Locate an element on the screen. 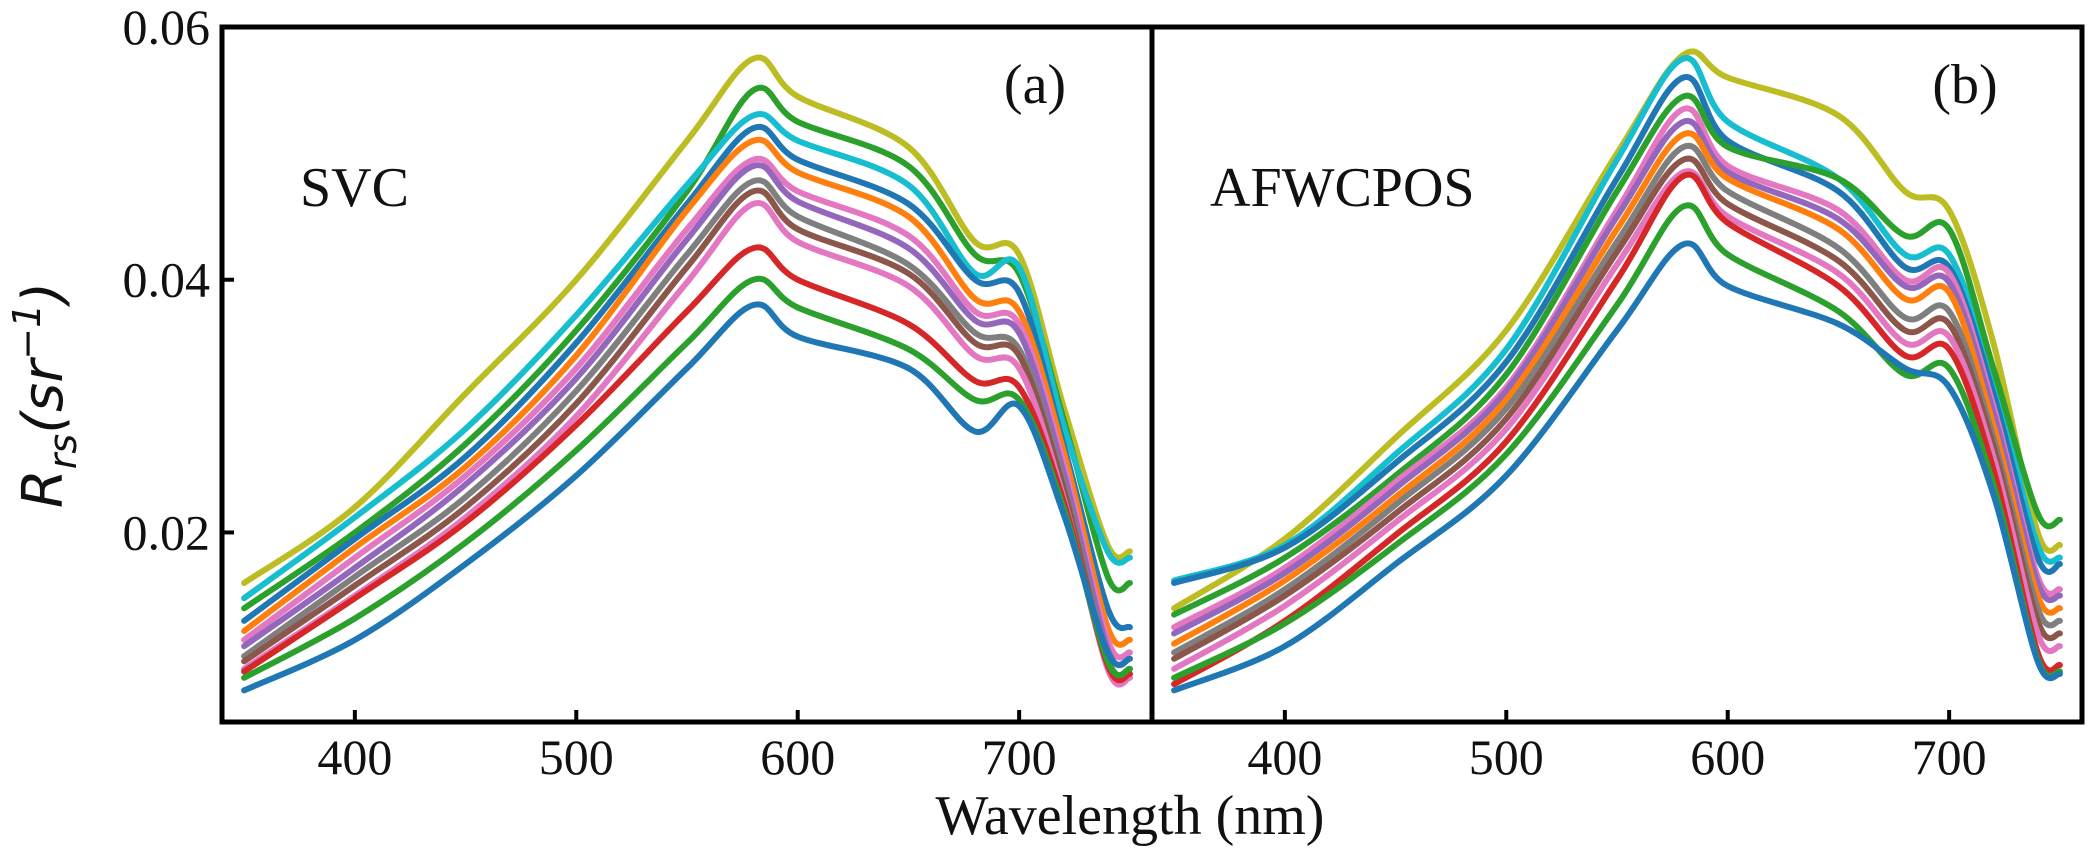 The image size is (2089, 855). y-axis-title-open: (sr is located at coordinates (43, 395).